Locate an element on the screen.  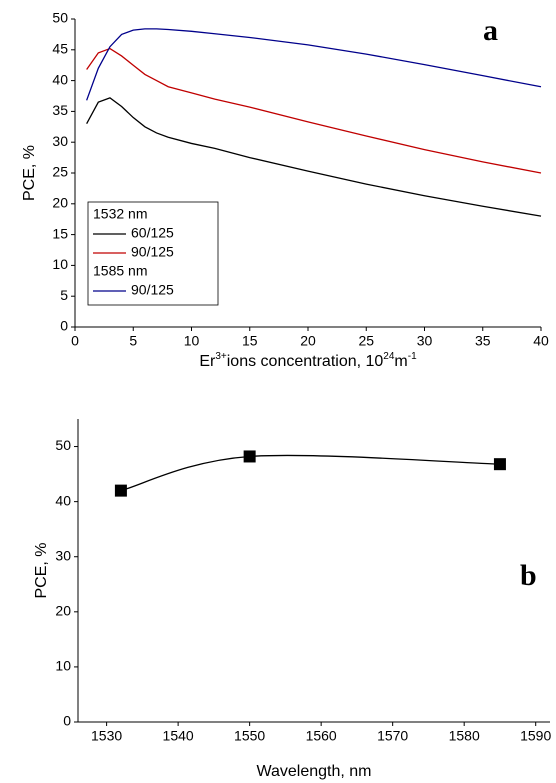
x-tick-label: 1540 is located at coordinates (178, 736).